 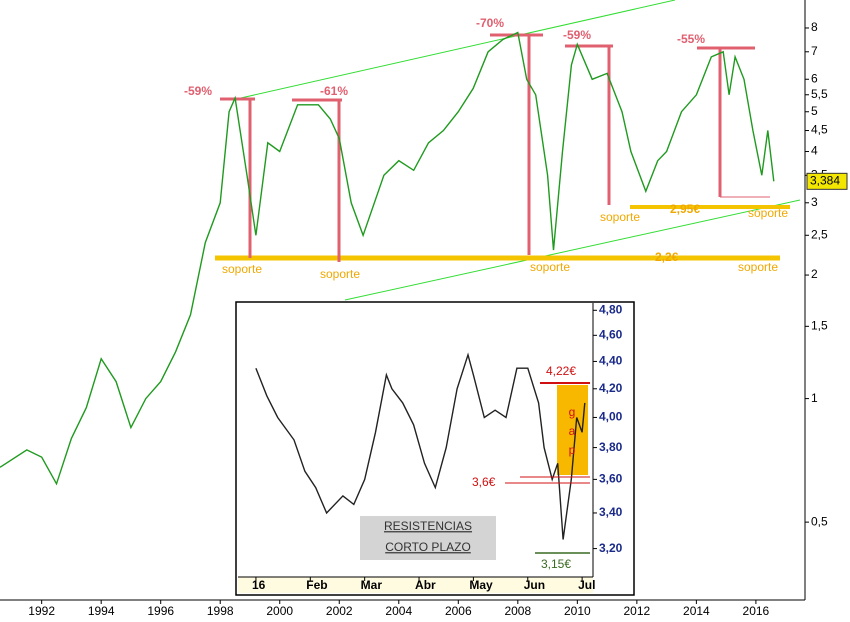 I want to click on annotation: -70%, so click(x=490, y=23).